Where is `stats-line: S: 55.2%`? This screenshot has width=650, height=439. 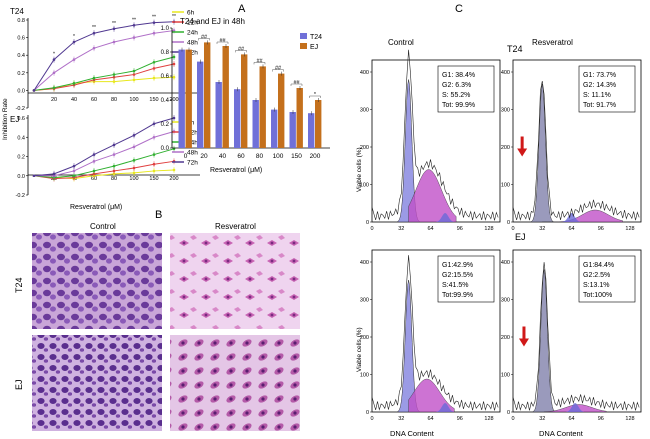 stats-line: S: 55.2% is located at coordinates (456, 95).